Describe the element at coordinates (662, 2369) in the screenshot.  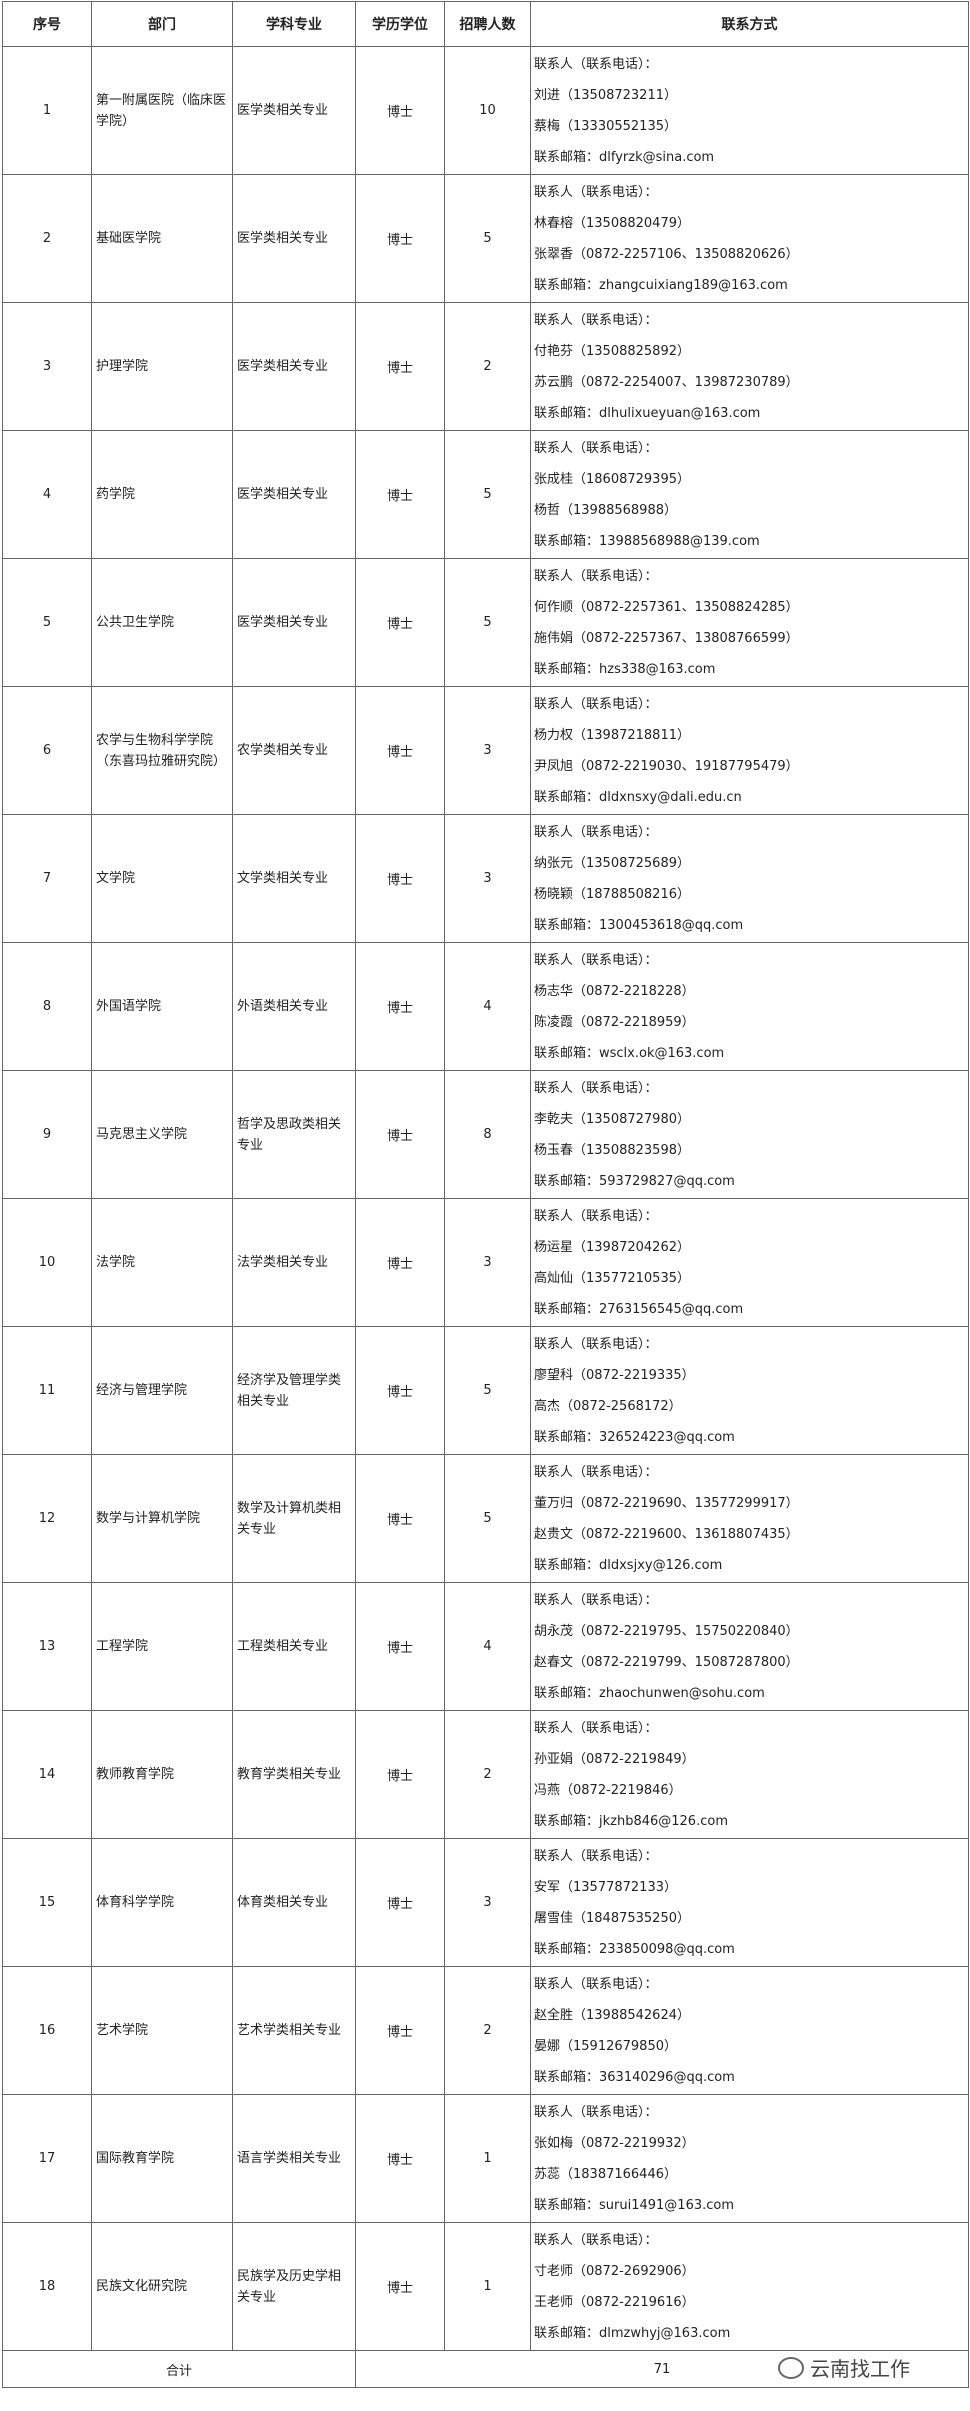
I see `total-value: 71` at that location.